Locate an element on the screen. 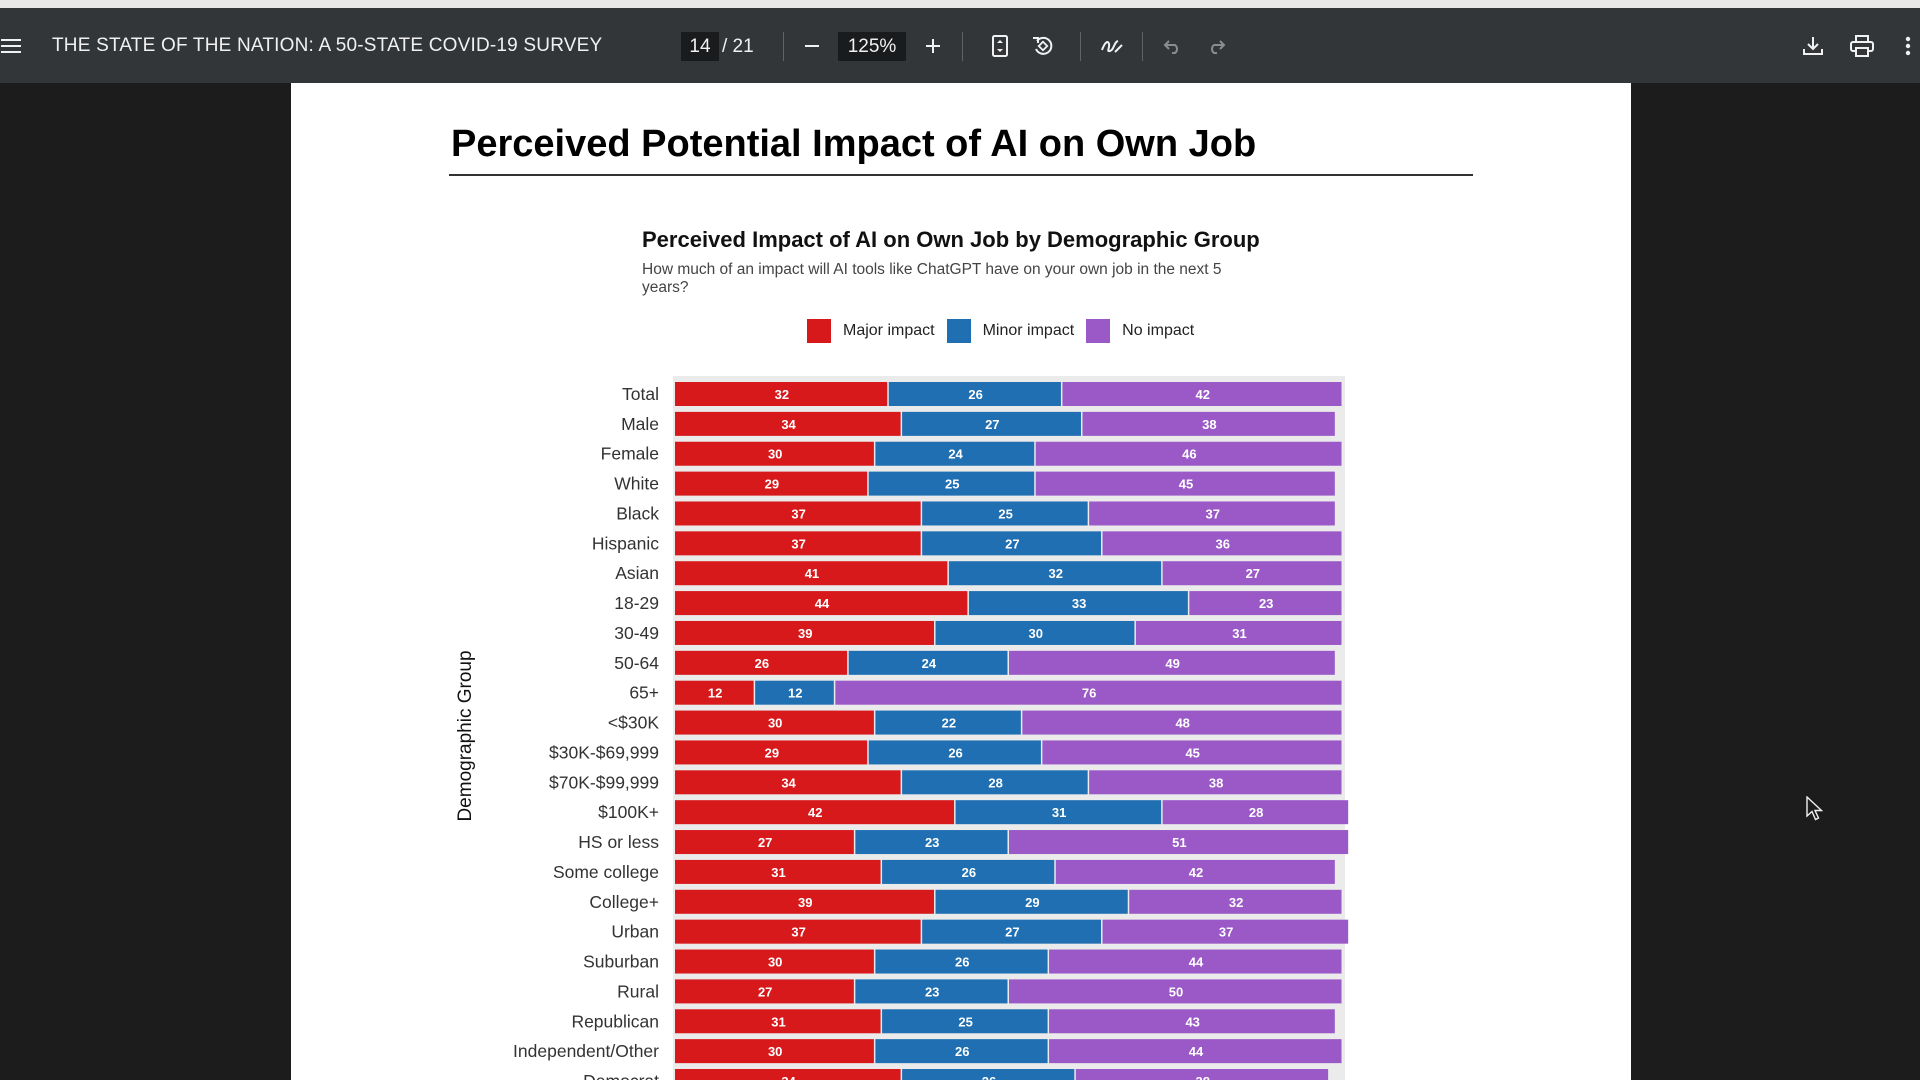 The height and width of the screenshot is (1080, 1920). bar-value-label: 36 is located at coordinates (1223, 543).